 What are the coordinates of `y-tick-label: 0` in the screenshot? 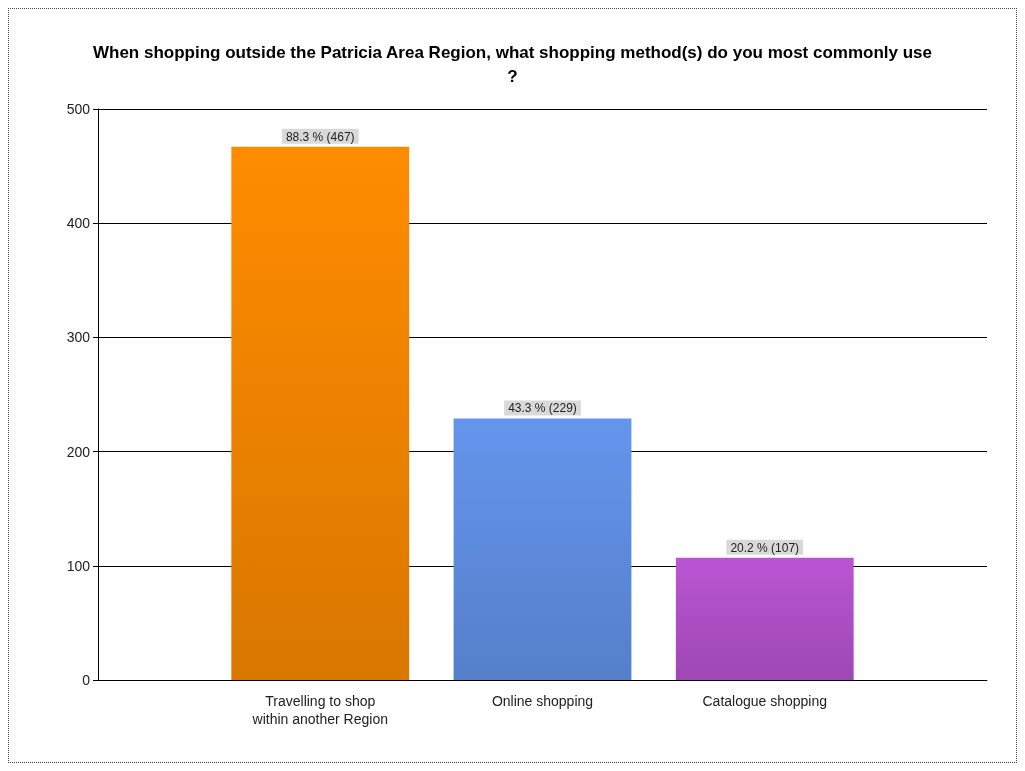 It's located at (86, 680).